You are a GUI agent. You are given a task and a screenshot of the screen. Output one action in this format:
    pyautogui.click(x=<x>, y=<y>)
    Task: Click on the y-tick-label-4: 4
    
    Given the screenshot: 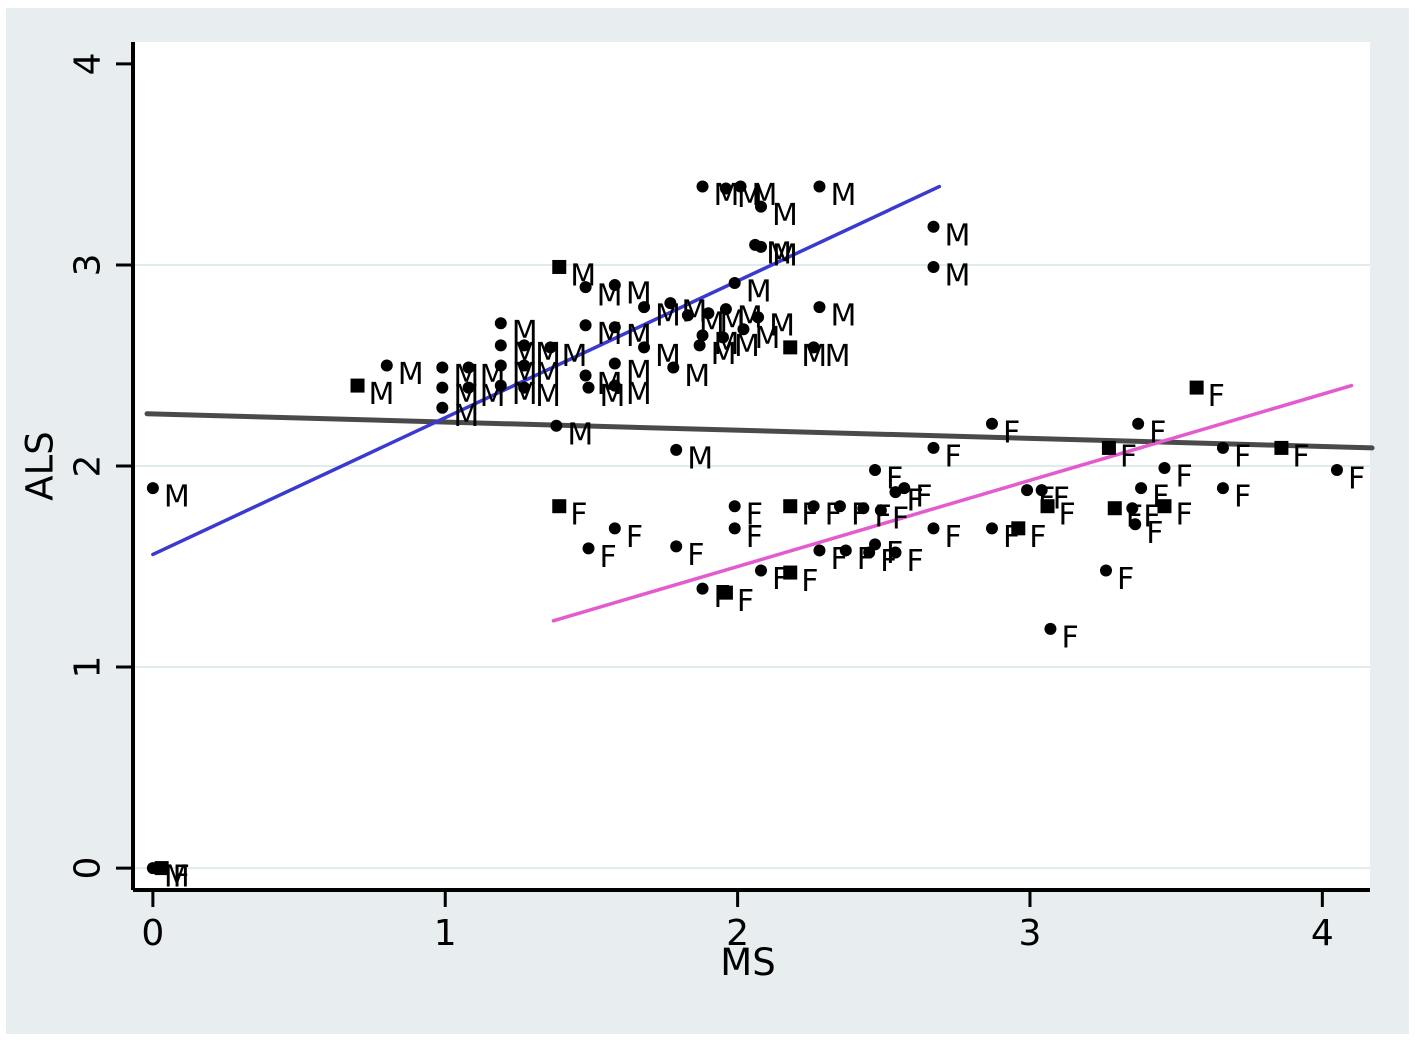 What is the action you would take?
    pyautogui.click(x=88, y=63)
    